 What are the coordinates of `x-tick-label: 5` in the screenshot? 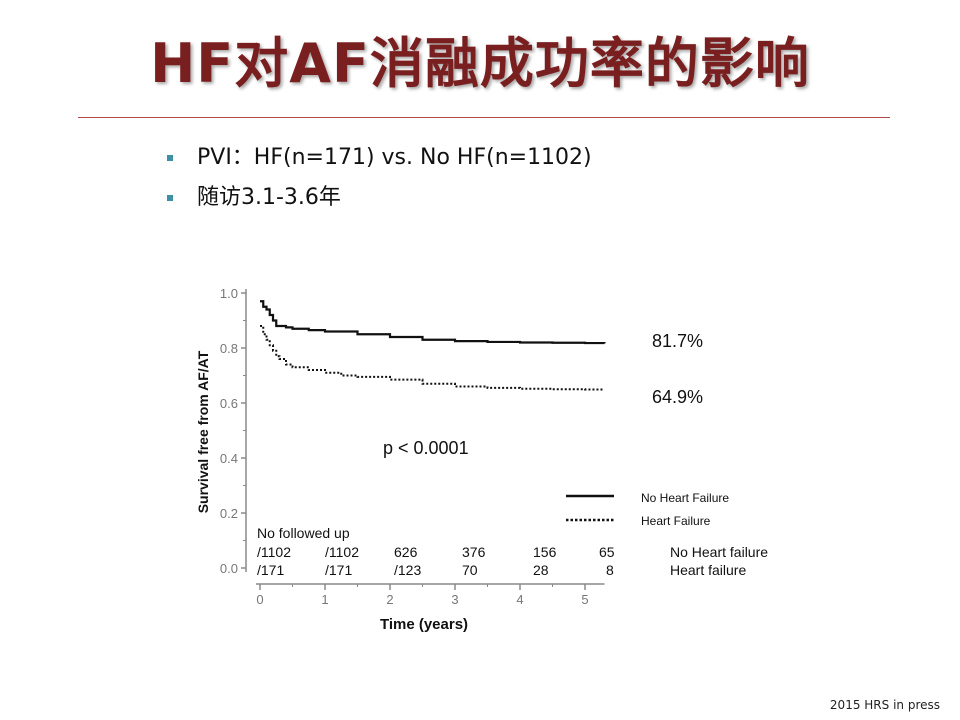 It's located at (584, 599).